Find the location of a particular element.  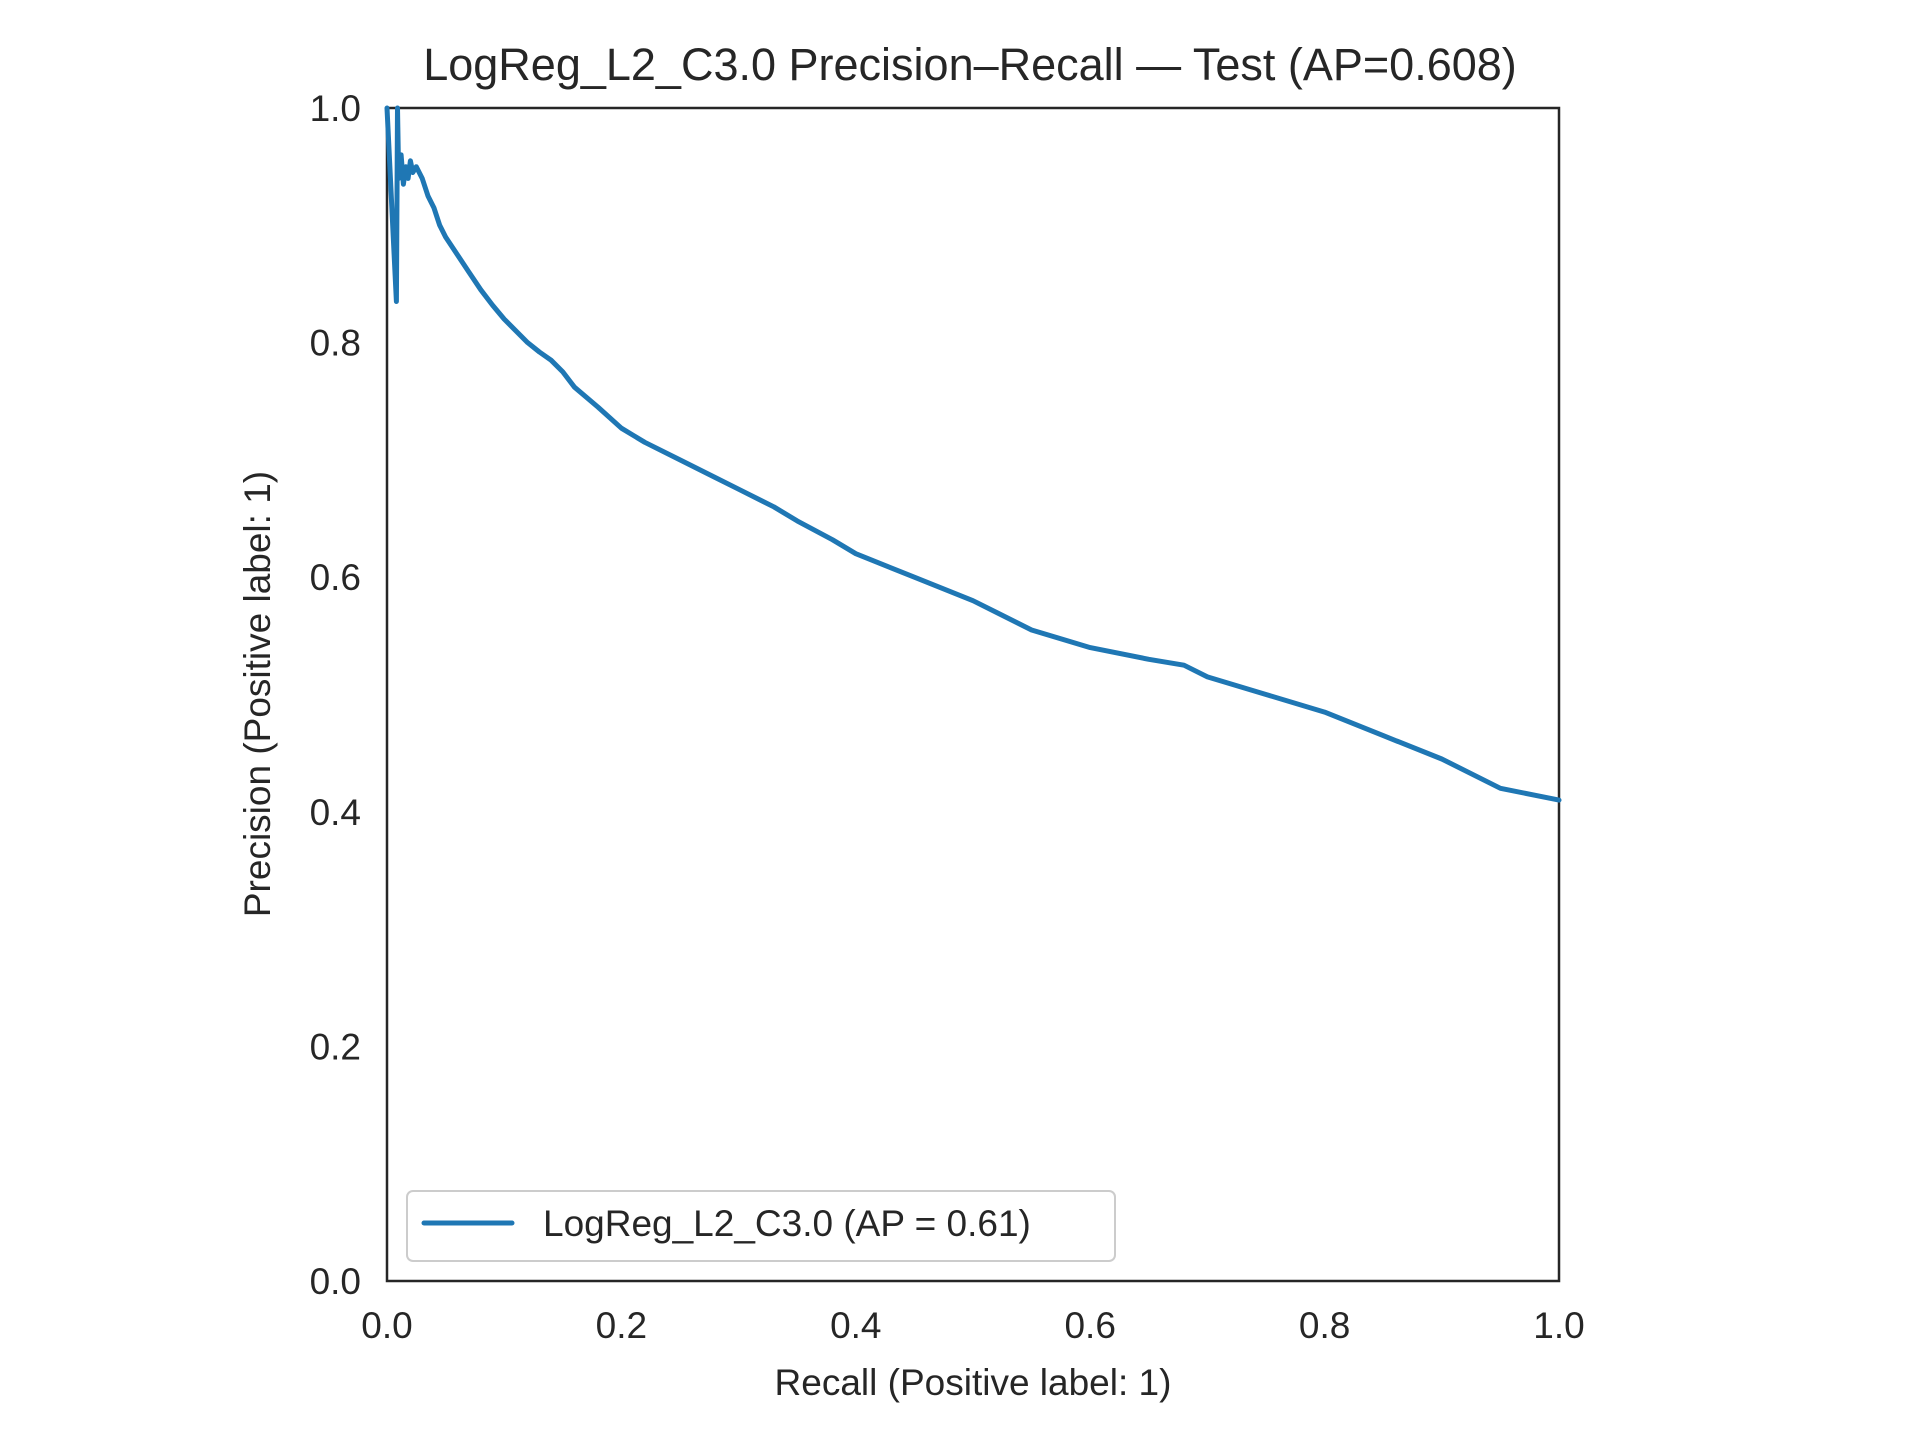

y-tick-label: 0.6 is located at coordinates (335, 577).